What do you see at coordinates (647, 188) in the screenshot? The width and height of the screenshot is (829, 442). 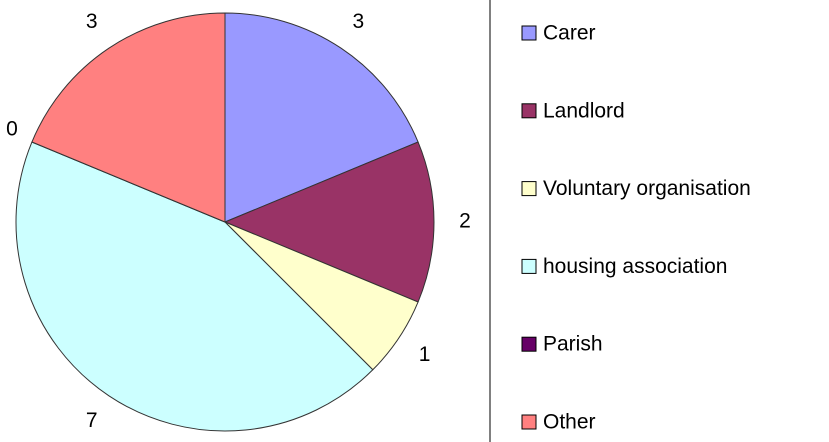 I see `legend-label: Voluntary organisation` at bounding box center [647, 188].